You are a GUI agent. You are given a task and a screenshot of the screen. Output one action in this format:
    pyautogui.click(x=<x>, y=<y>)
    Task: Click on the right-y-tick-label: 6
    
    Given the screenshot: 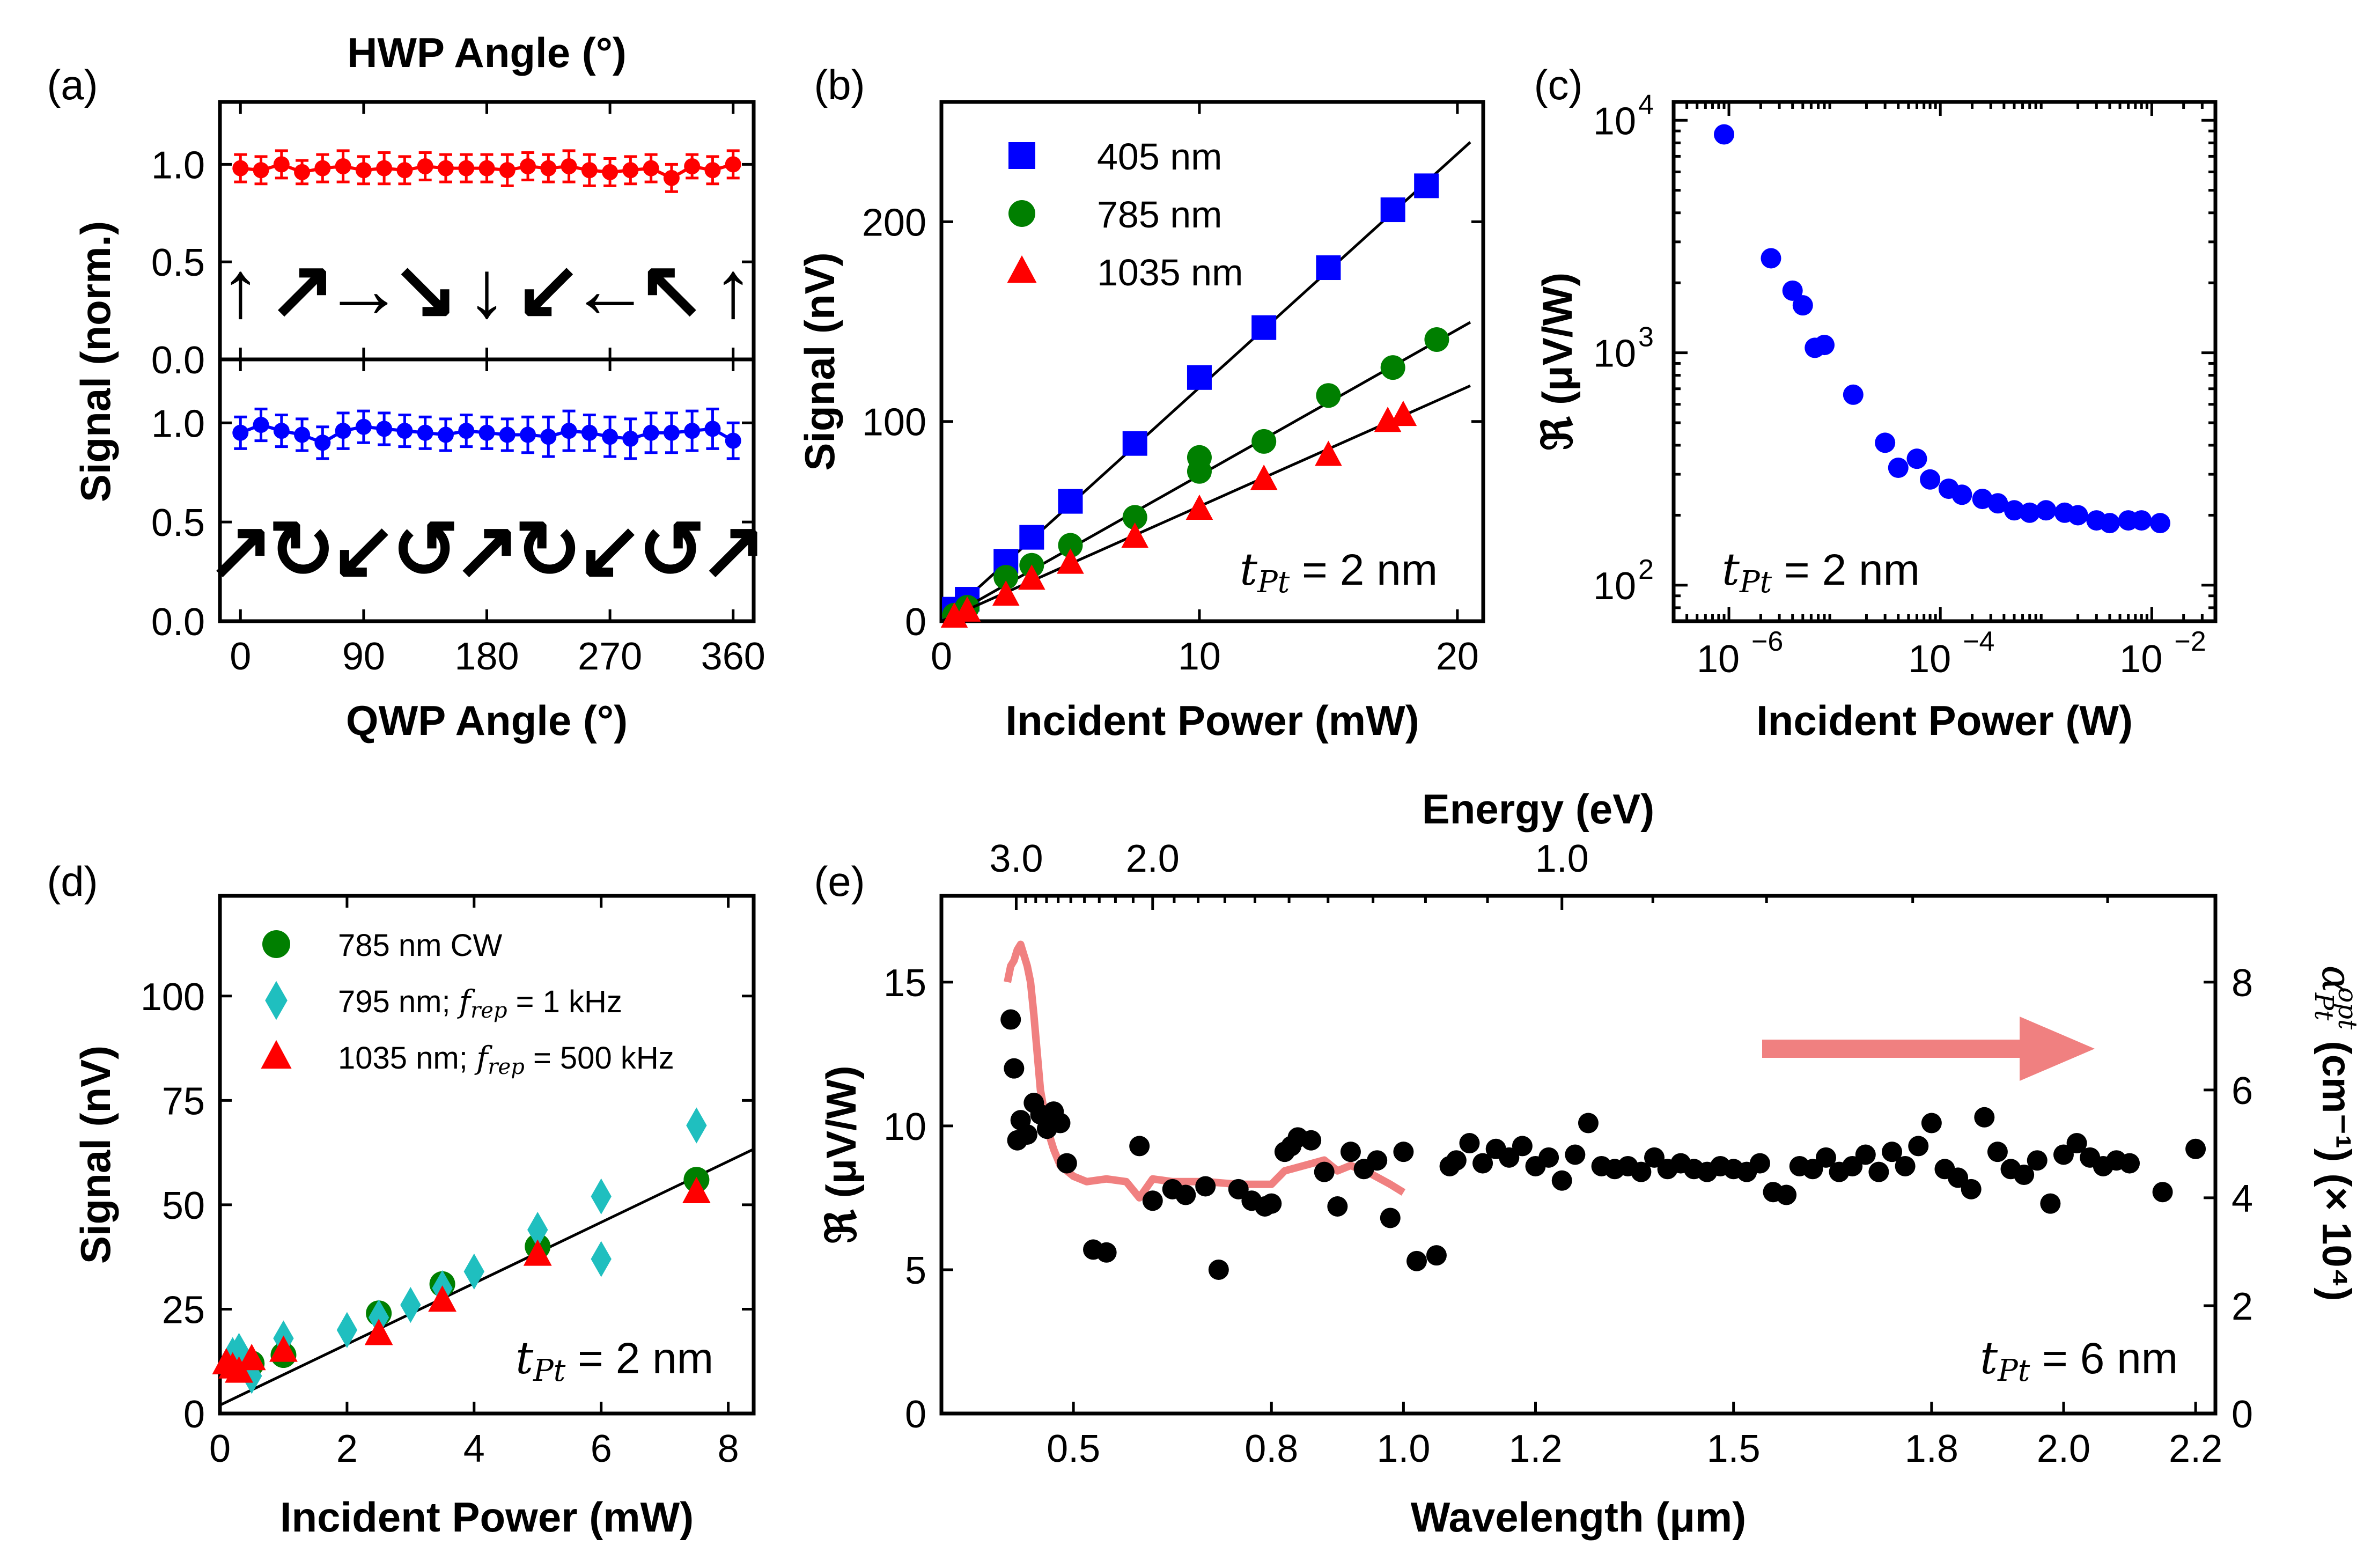 What is the action you would take?
    pyautogui.click(x=2242, y=1091)
    